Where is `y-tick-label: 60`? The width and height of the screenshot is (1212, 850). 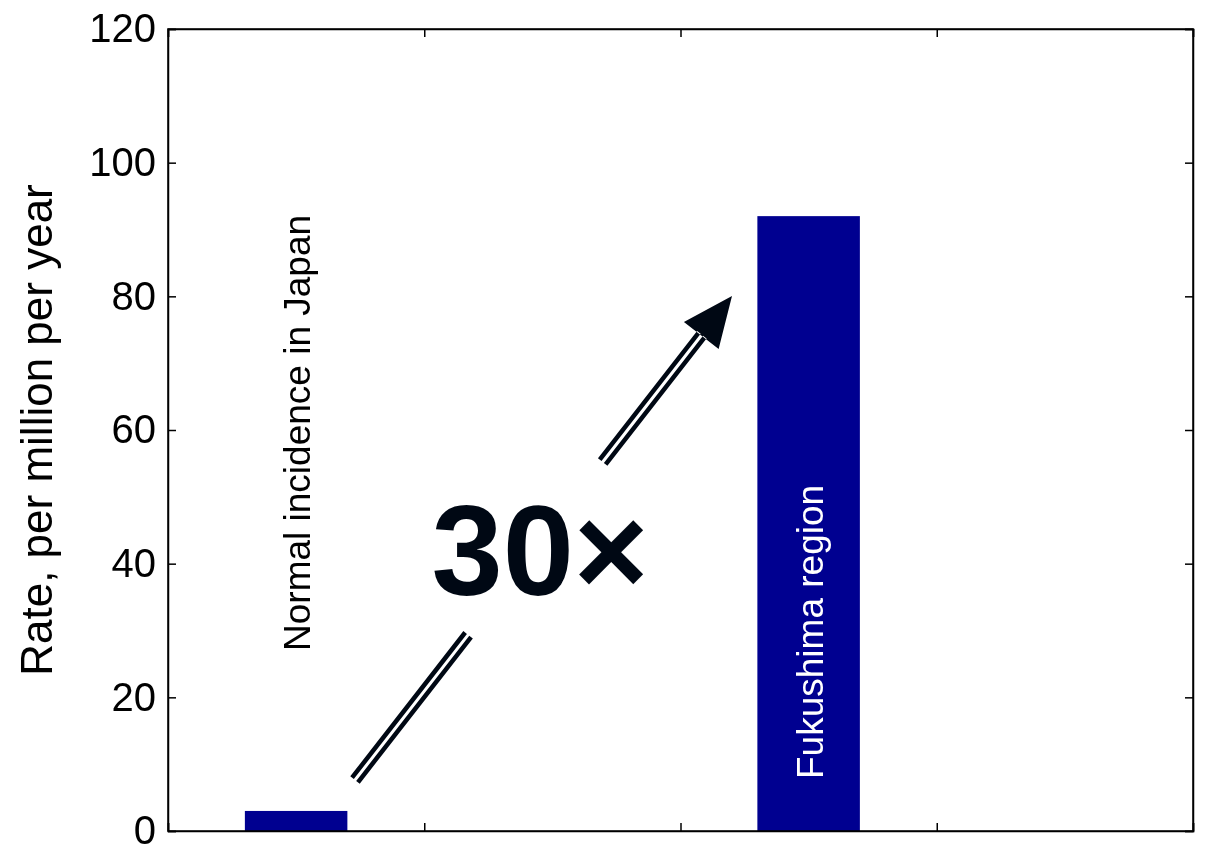 y-tick-label: 60 is located at coordinates (133, 429).